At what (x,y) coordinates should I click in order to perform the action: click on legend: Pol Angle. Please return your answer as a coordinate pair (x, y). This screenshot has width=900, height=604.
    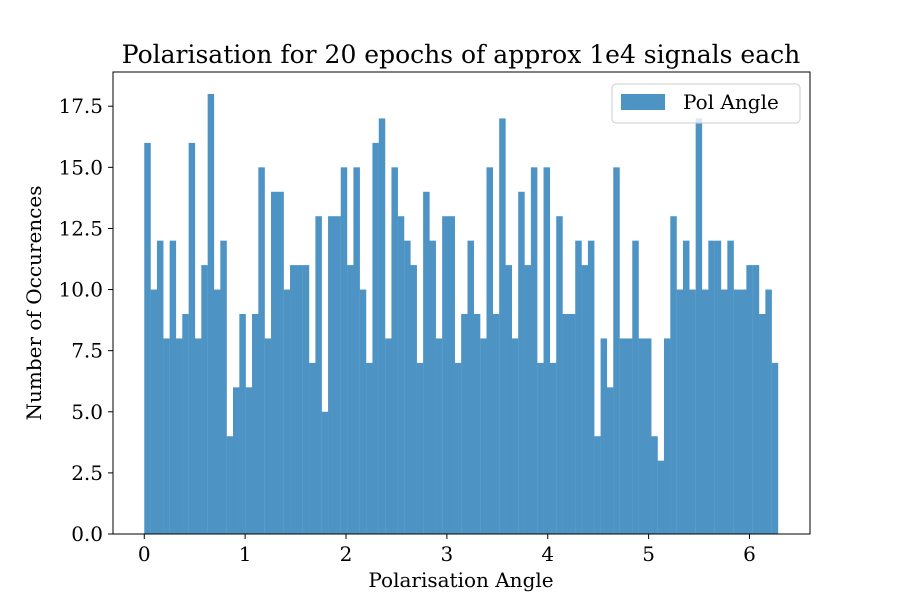
    Looking at the image, I should click on (706, 103).